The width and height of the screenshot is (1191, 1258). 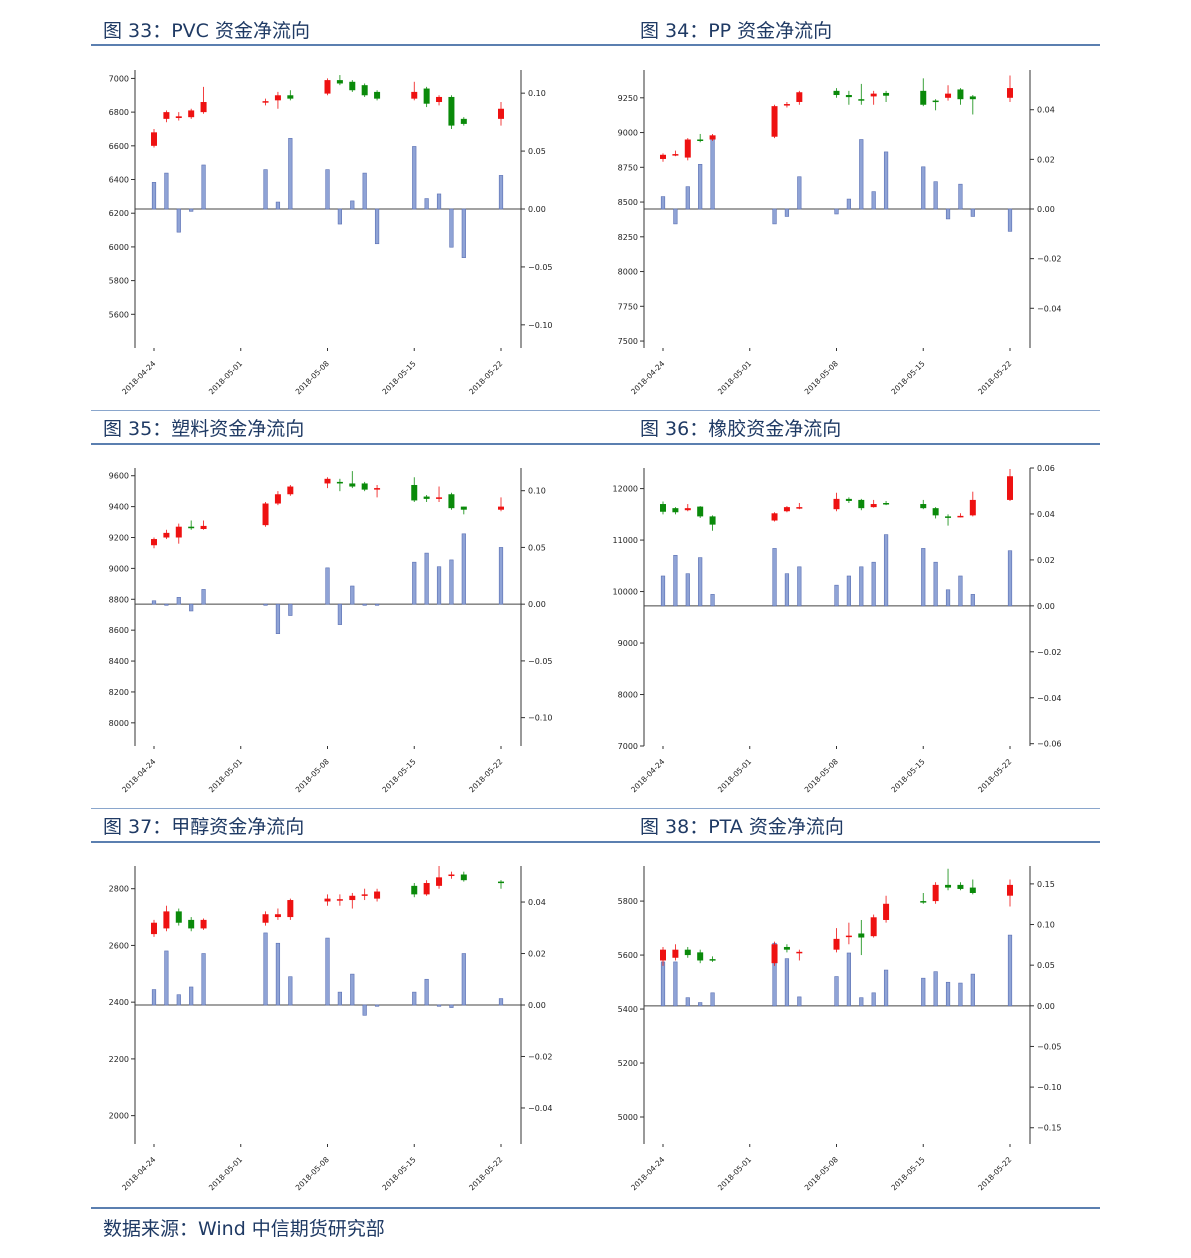 I want to click on x-tick-label: 2018-04-24, so click(x=138, y=1173).